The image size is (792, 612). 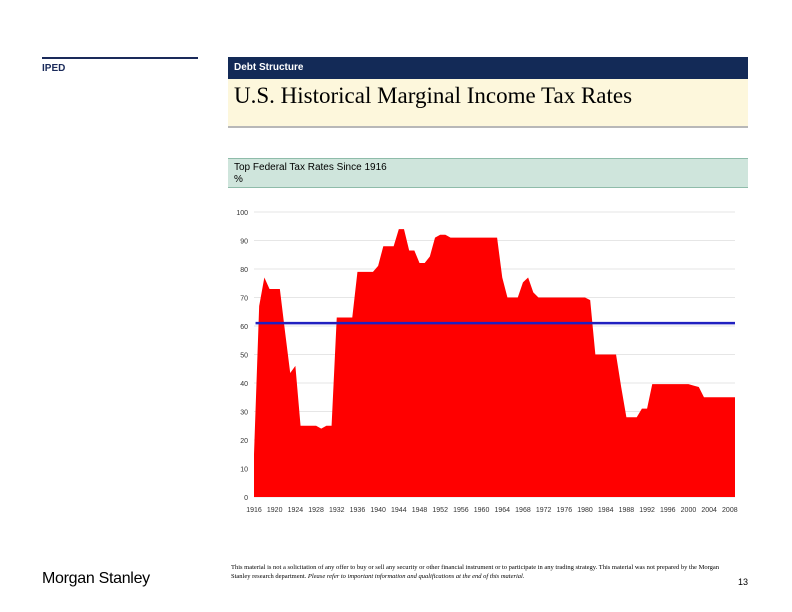 I want to click on y-tick-label: 0, so click(x=246, y=498).